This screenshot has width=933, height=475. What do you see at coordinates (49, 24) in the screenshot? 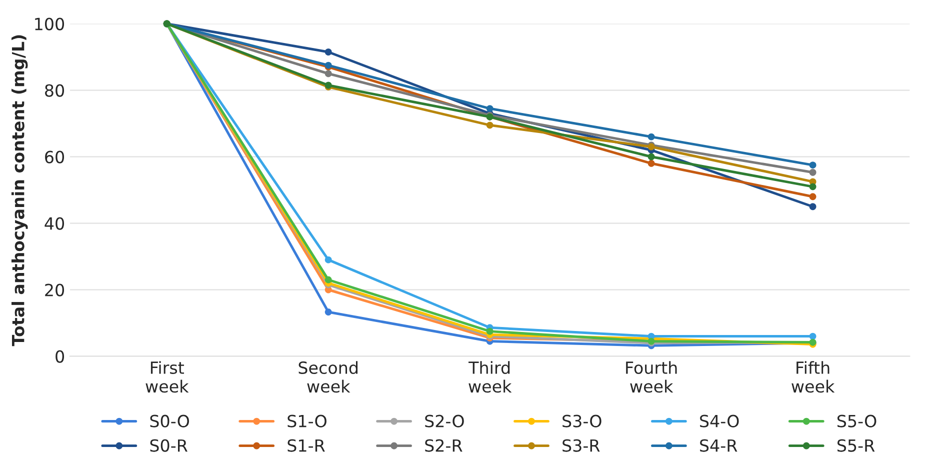
I see `y-tick-label: 100` at bounding box center [49, 24].